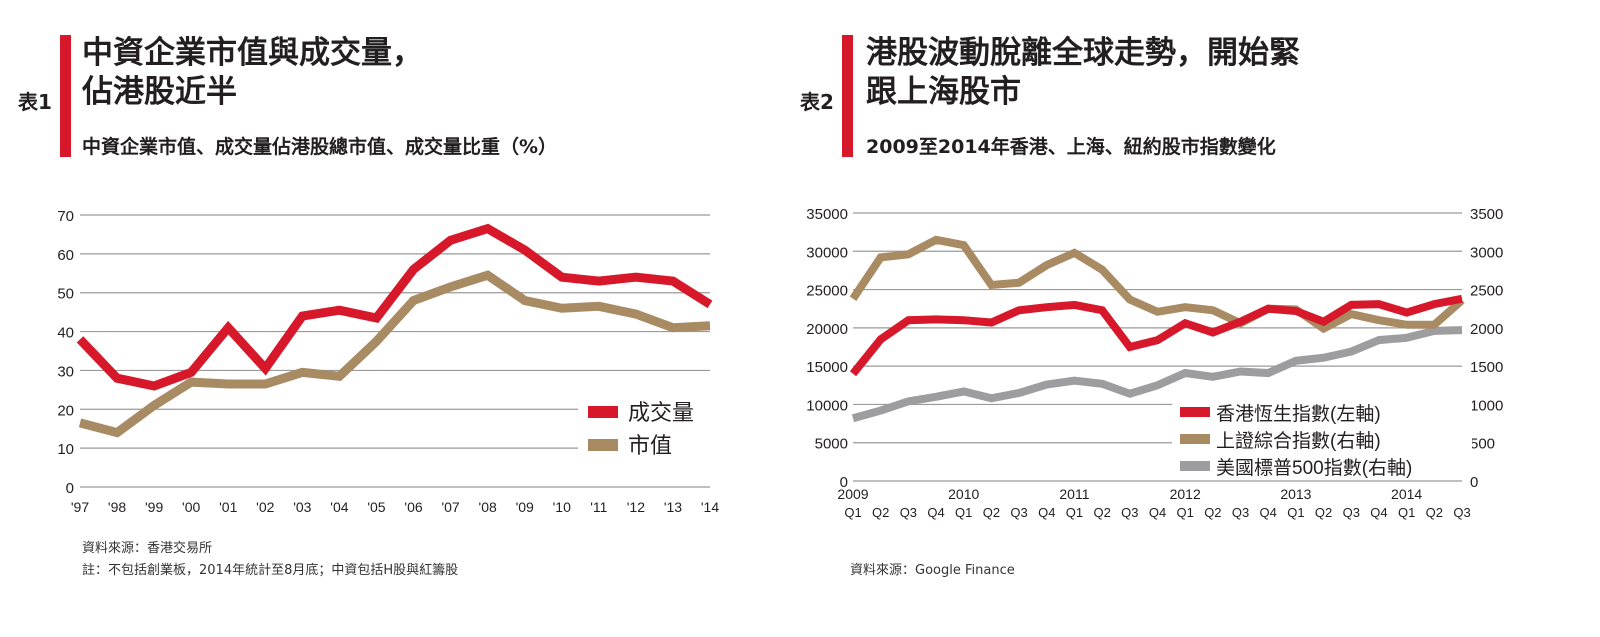 This screenshot has width=1600, height=637. Describe the element at coordinates (1486, 291) in the screenshot. I see `y2-tick-label: 2500` at that location.